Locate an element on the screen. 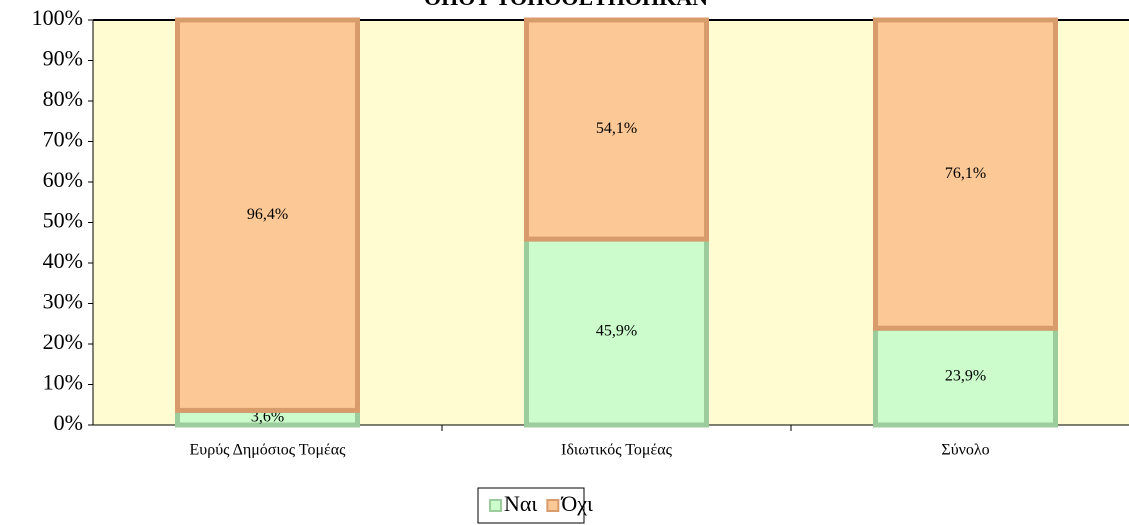  x-tick-label: Ιδιωτικός Τομέας is located at coordinates (617, 450).